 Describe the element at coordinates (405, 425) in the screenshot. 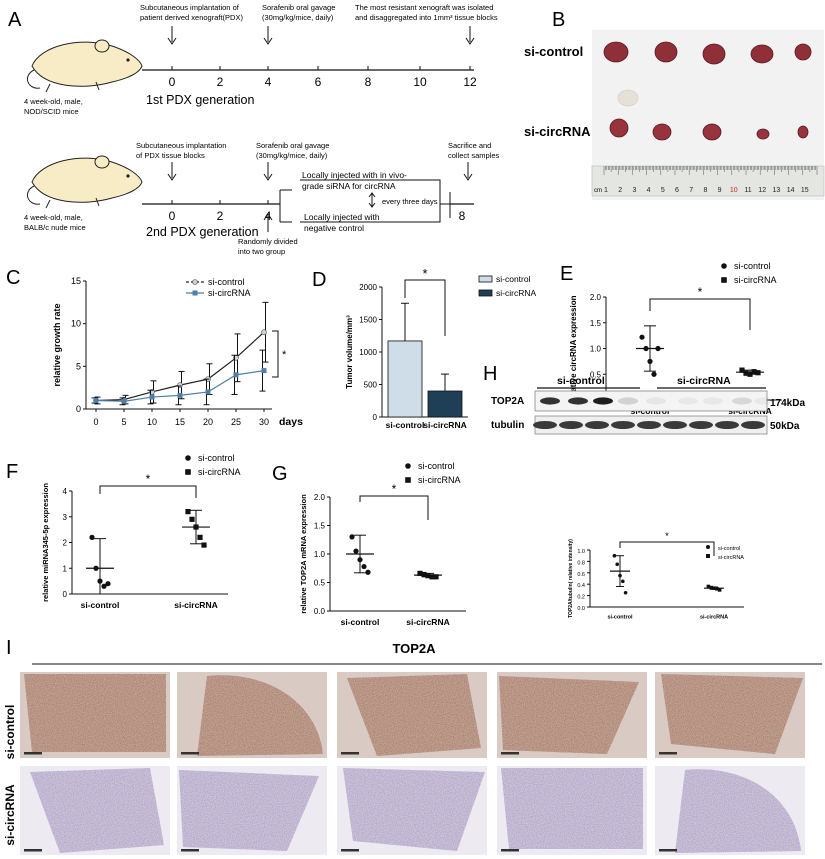

I see `x-category-label: si-control` at that location.